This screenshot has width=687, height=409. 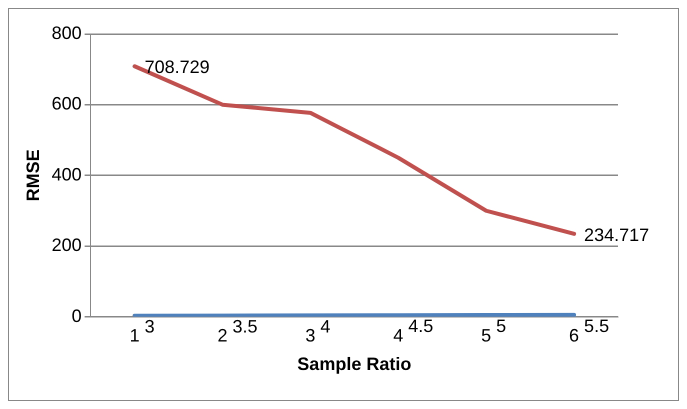 What do you see at coordinates (67, 245) in the screenshot?
I see `y-tick-label: 200` at bounding box center [67, 245].